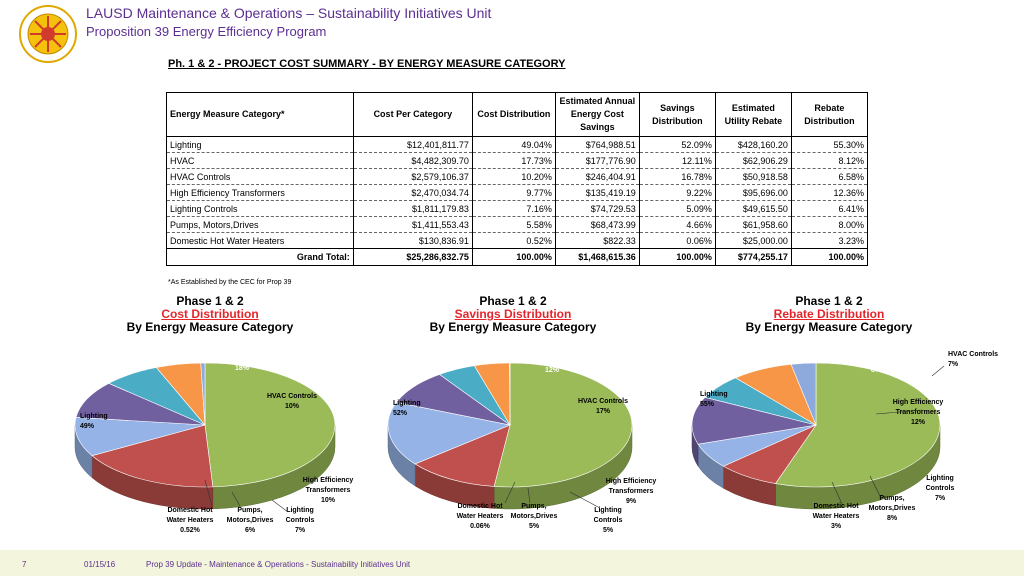 The width and height of the screenshot is (1024, 576). Describe the element at coordinates (513, 208) in the screenshot. I see `table-cell: 7.16%` at that location.